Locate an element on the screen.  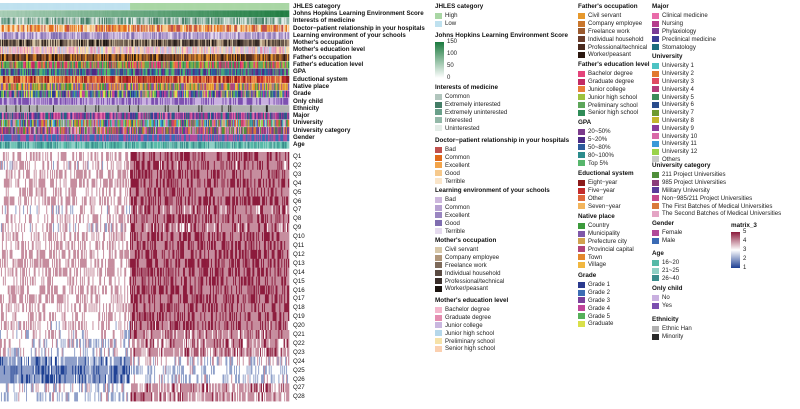
annotation-track-ethnicity is located at coordinates (145, 109).